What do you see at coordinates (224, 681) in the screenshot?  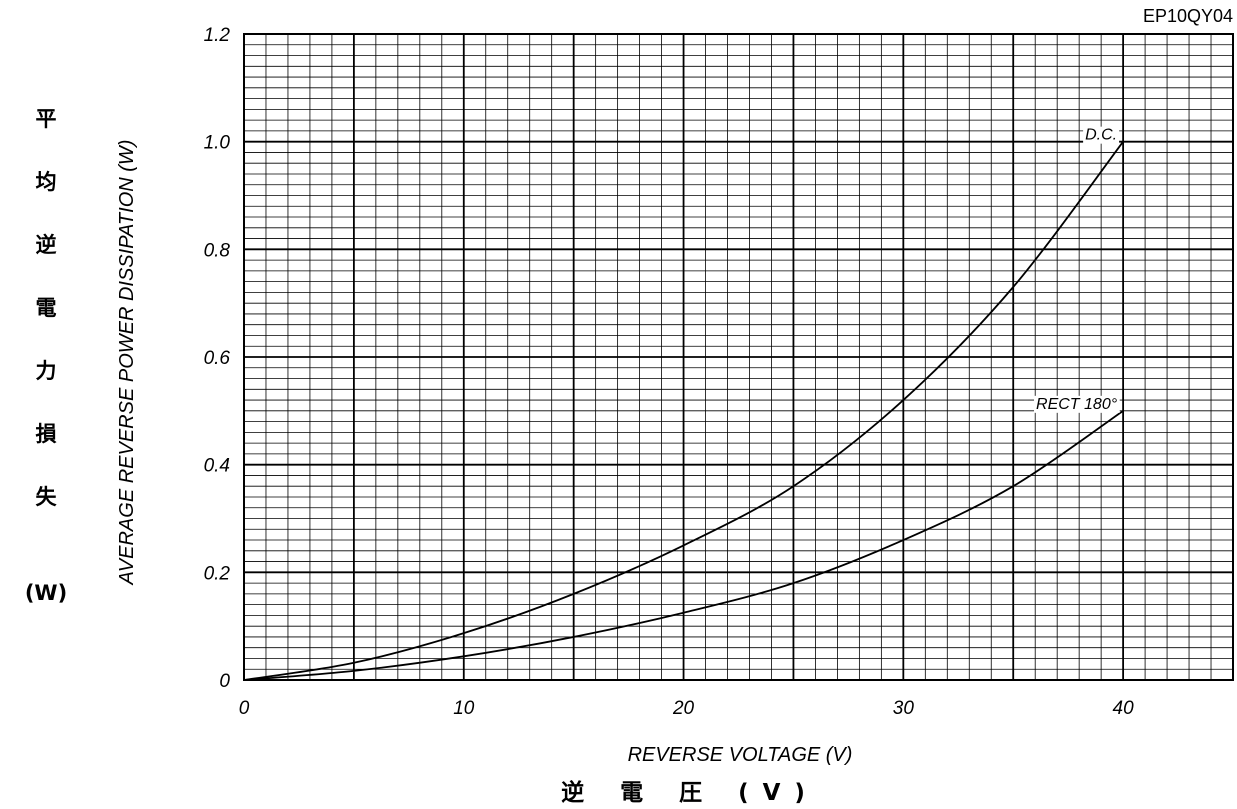 I see `y-tick-label: 0` at bounding box center [224, 681].